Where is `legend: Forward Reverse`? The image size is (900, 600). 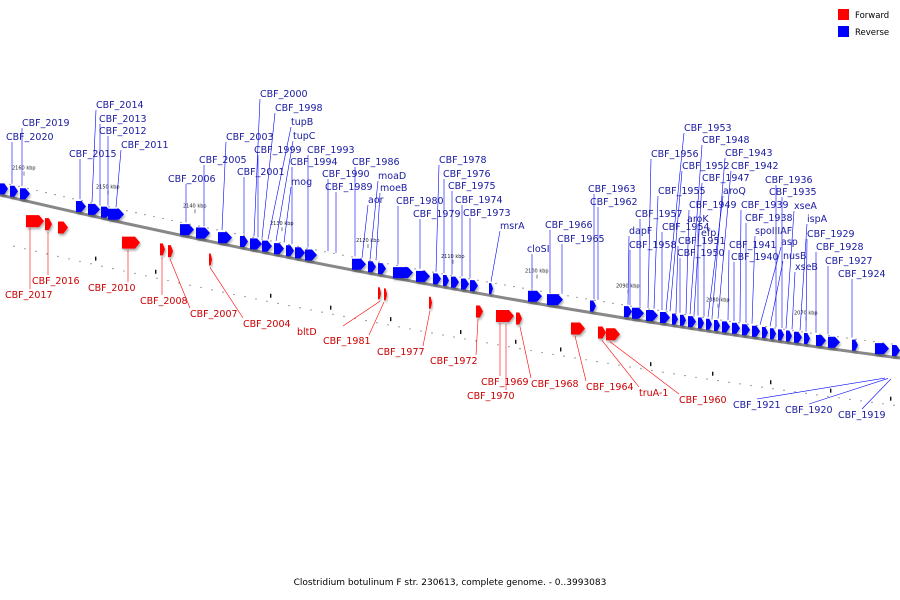
legend: Forward Reverse is located at coordinates (863, 23).